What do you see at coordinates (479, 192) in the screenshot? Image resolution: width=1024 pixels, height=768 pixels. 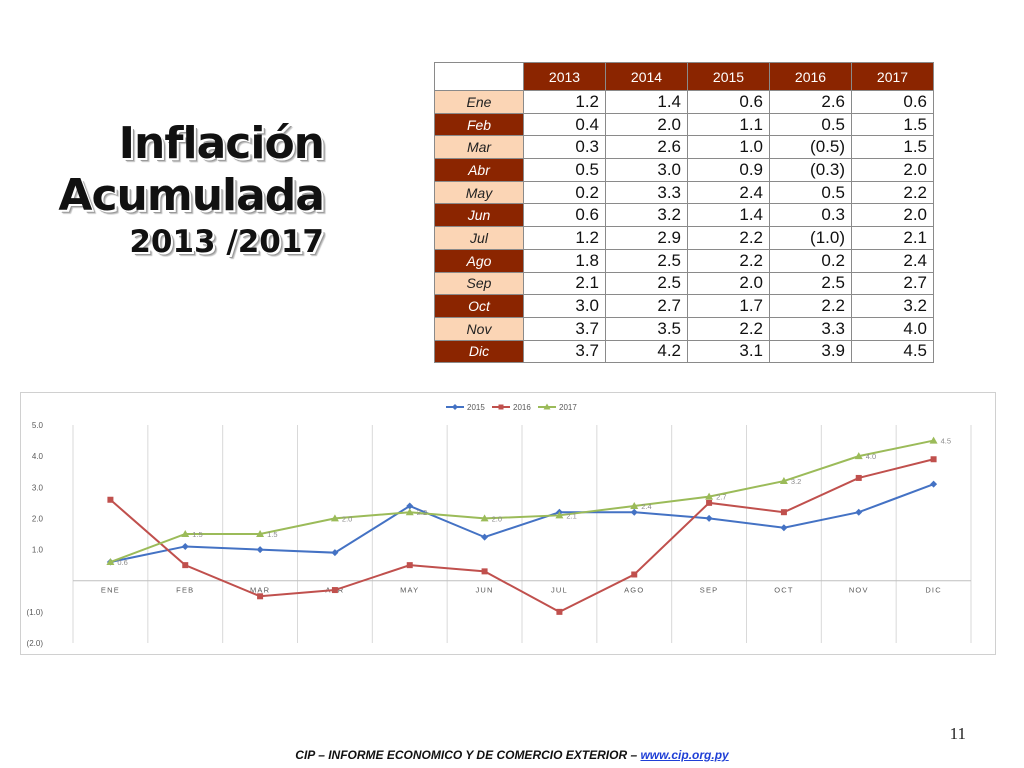 I see `month-cell: May` at bounding box center [479, 192].